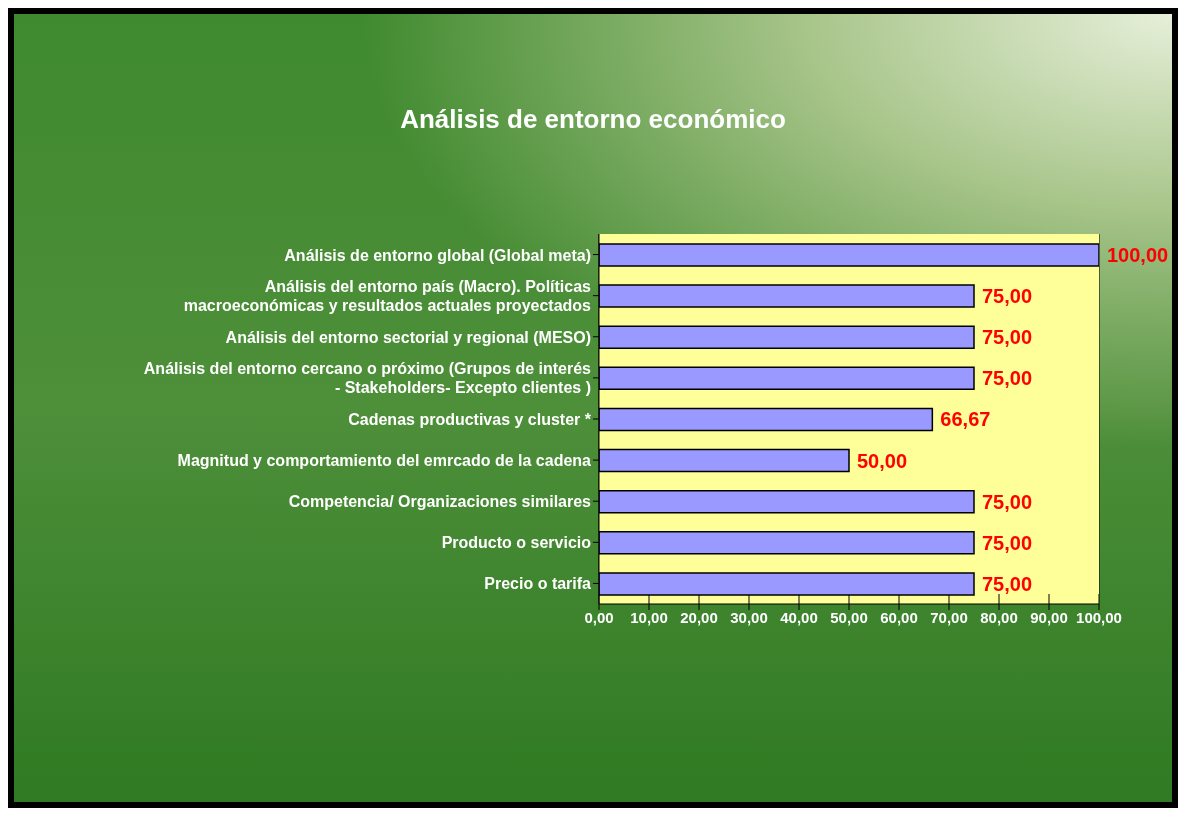 This screenshot has width=1186, height=817. What do you see at coordinates (1138, 255) in the screenshot?
I see `data-label: 100,00` at bounding box center [1138, 255].